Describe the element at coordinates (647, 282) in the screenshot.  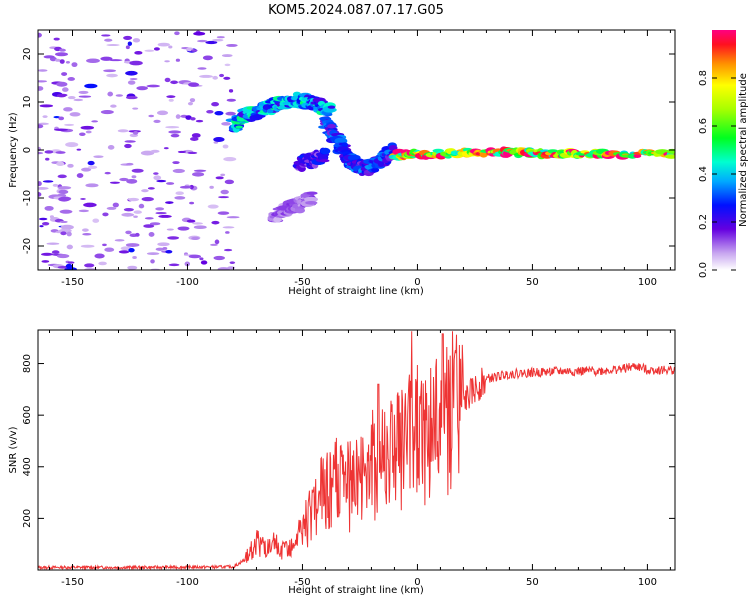
I see `spectrogram-x-tick-label: 100` at that location.